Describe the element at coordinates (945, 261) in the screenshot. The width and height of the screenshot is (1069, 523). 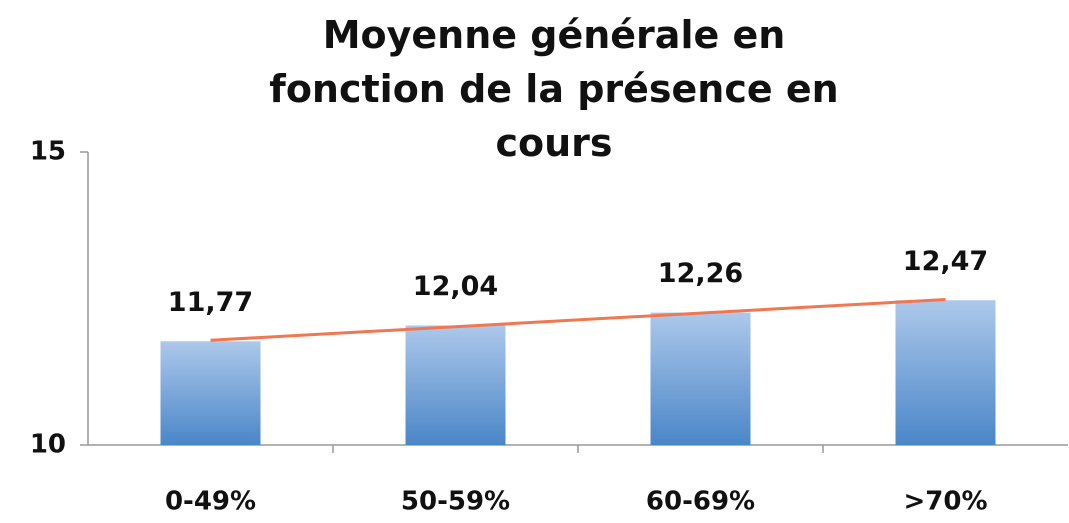
I see `value-label: 12,47` at that location.